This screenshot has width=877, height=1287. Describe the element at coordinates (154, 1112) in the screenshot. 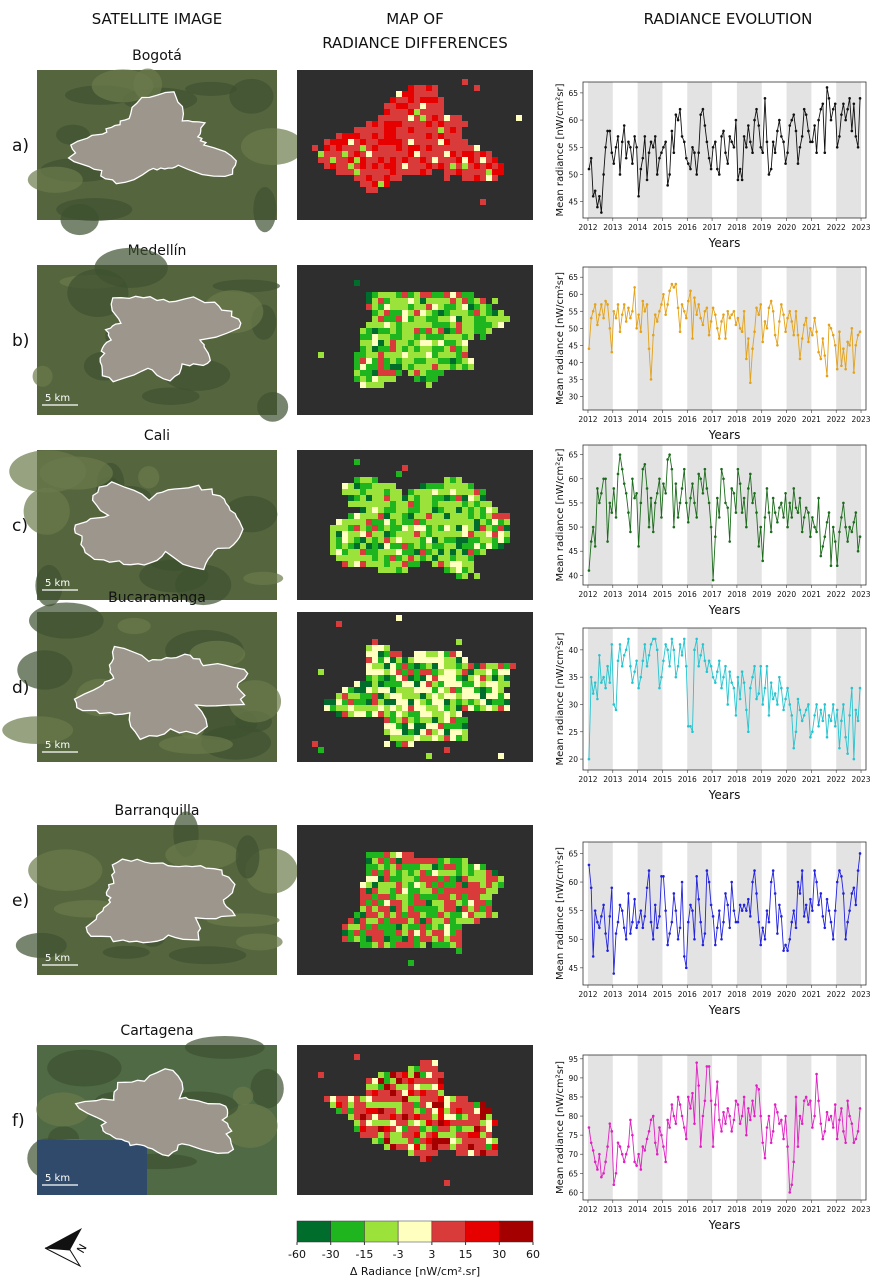

I see `urban-area` at that location.